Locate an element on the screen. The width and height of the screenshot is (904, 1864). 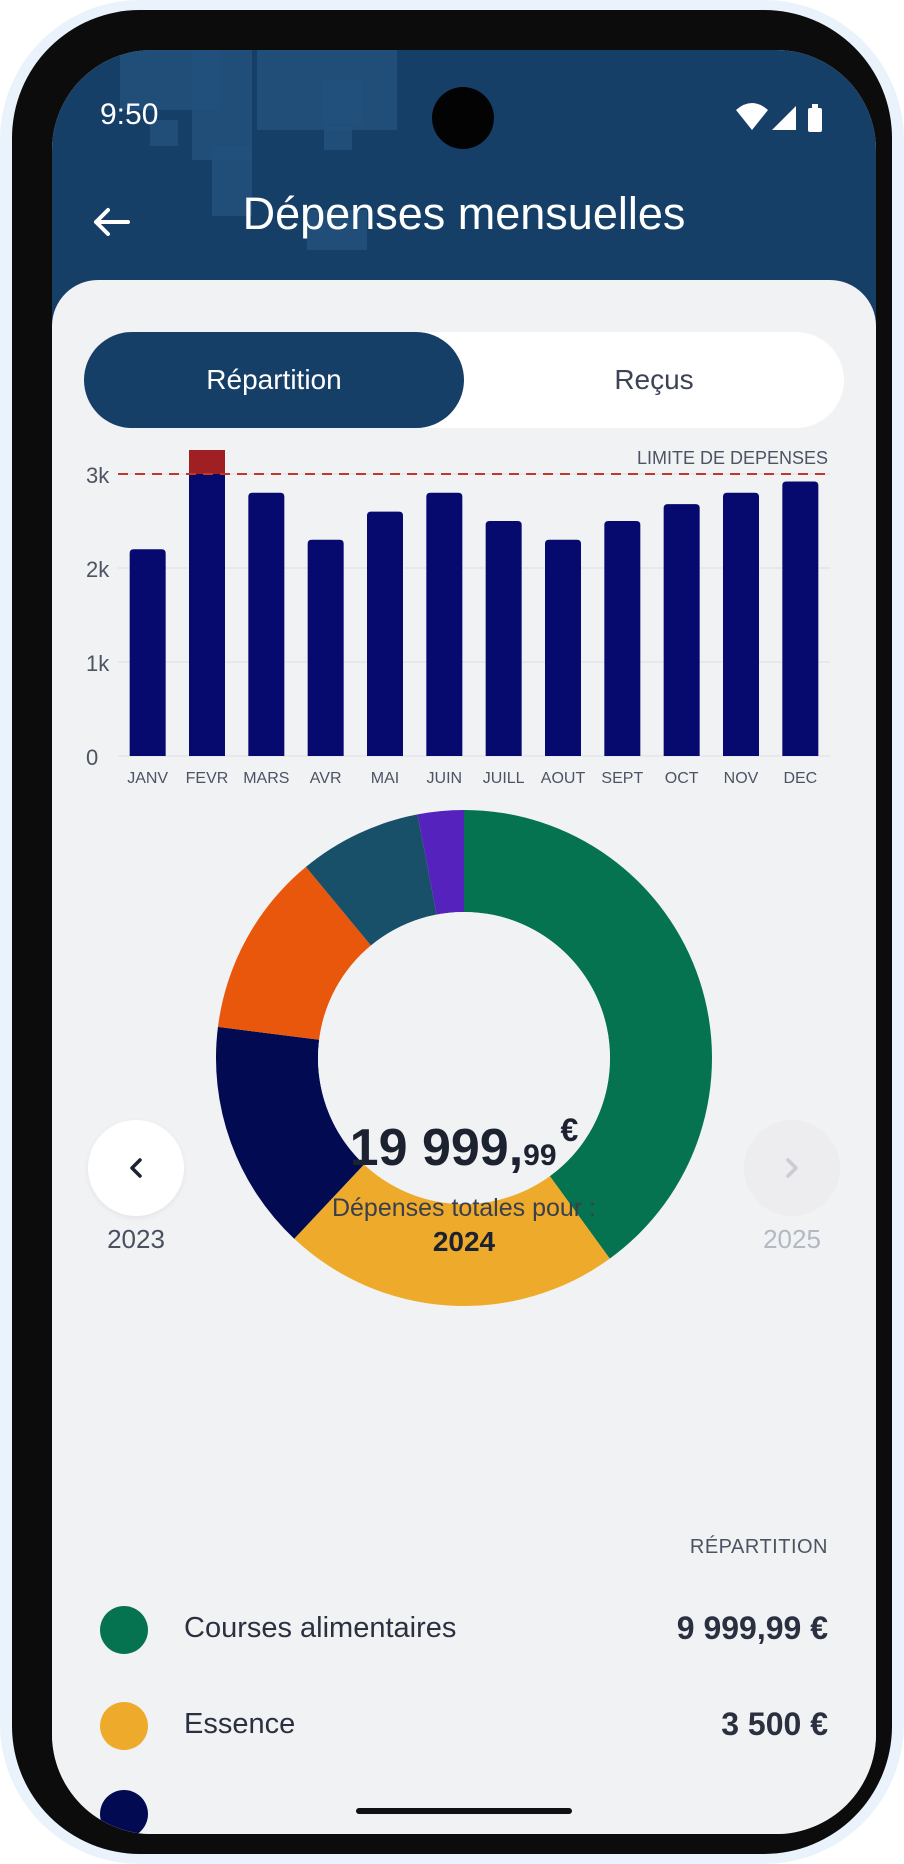
total-amount: 19 999,99€ is located at coordinates (464, 1145).